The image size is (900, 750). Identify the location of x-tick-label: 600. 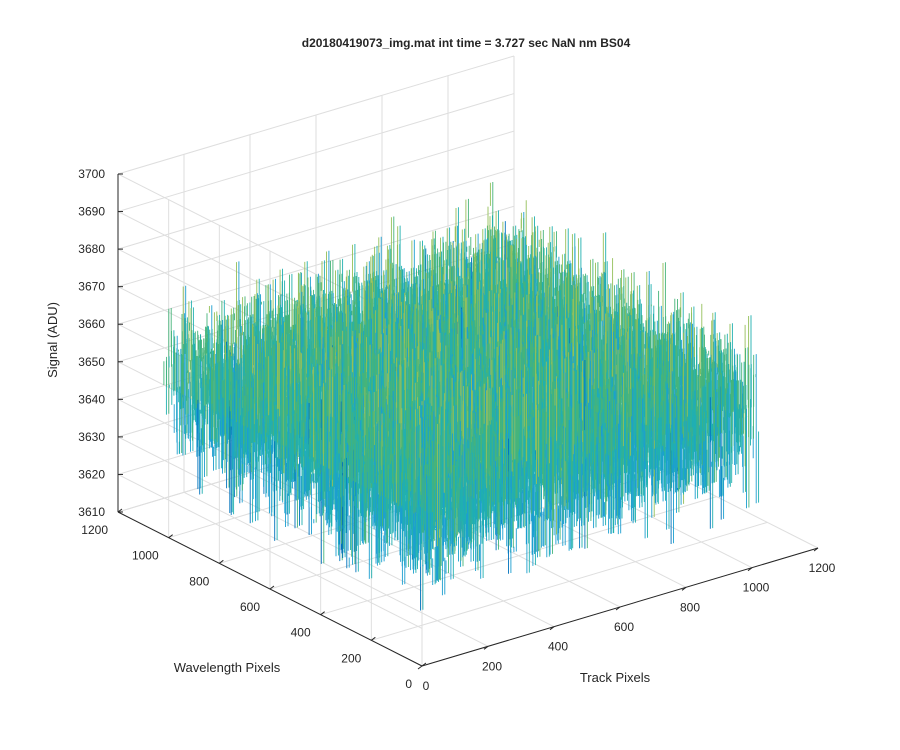
(624, 627).